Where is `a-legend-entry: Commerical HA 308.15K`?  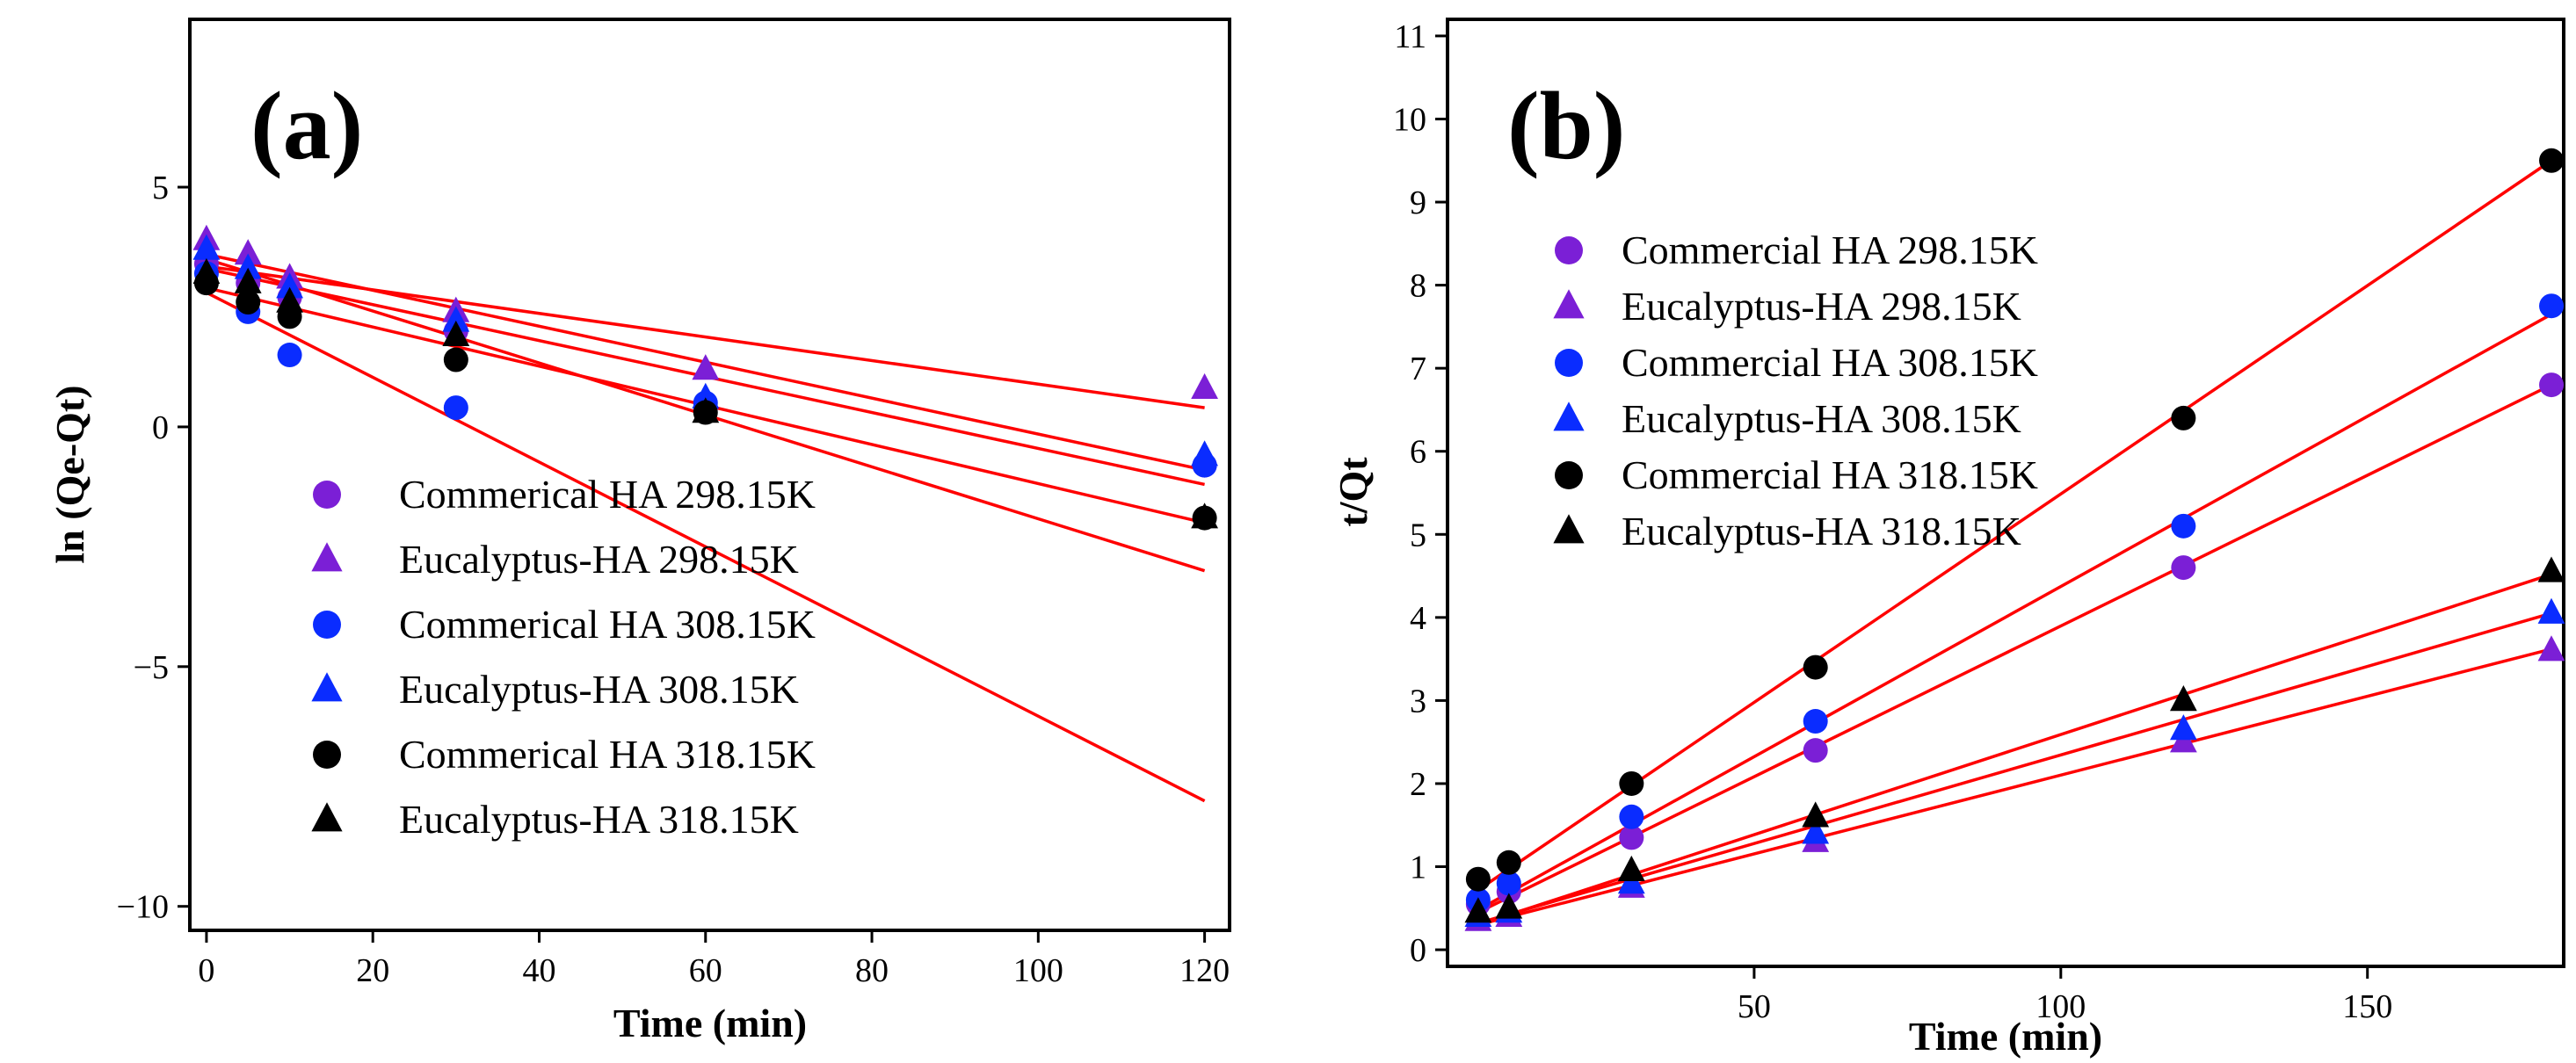
a-legend-entry: Commerical HA 308.15K is located at coordinates (607, 624).